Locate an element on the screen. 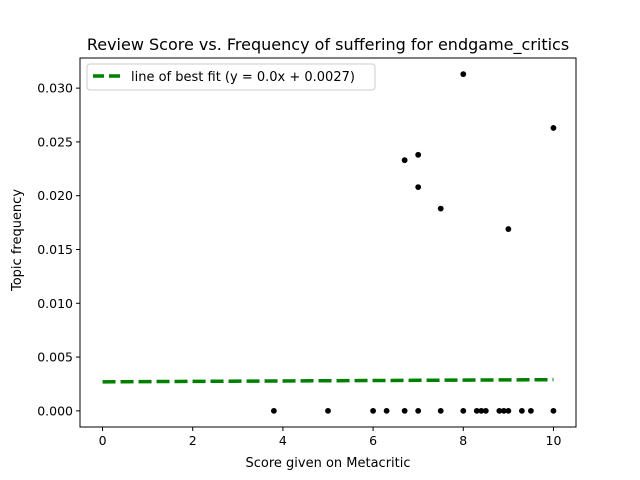  y-tick-label: 0.005 is located at coordinates (55, 357).